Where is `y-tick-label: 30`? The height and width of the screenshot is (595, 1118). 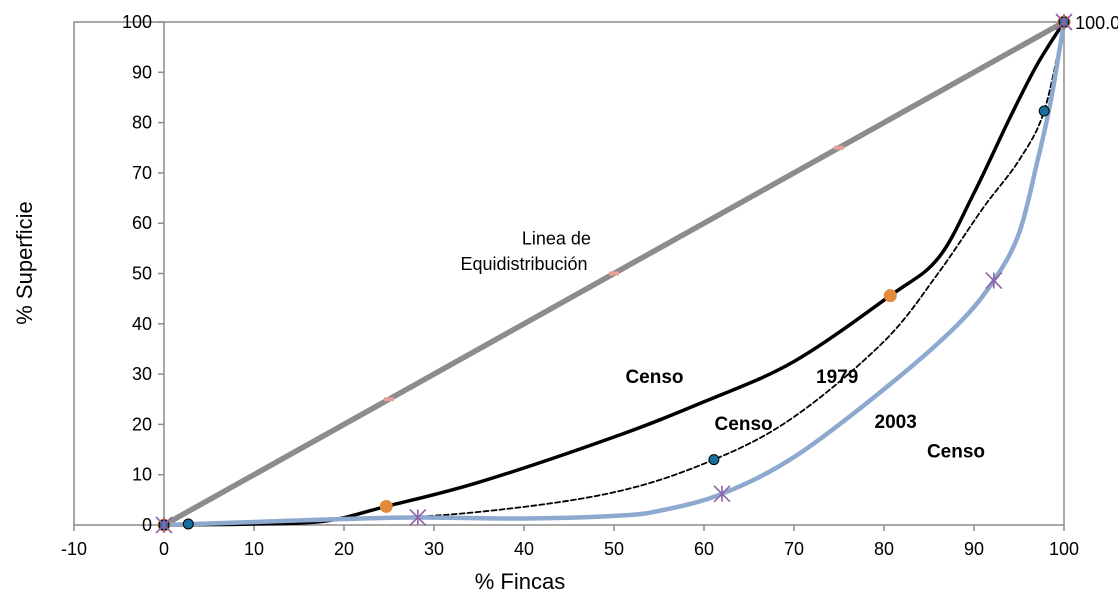 y-tick-label: 30 is located at coordinates (142, 374).